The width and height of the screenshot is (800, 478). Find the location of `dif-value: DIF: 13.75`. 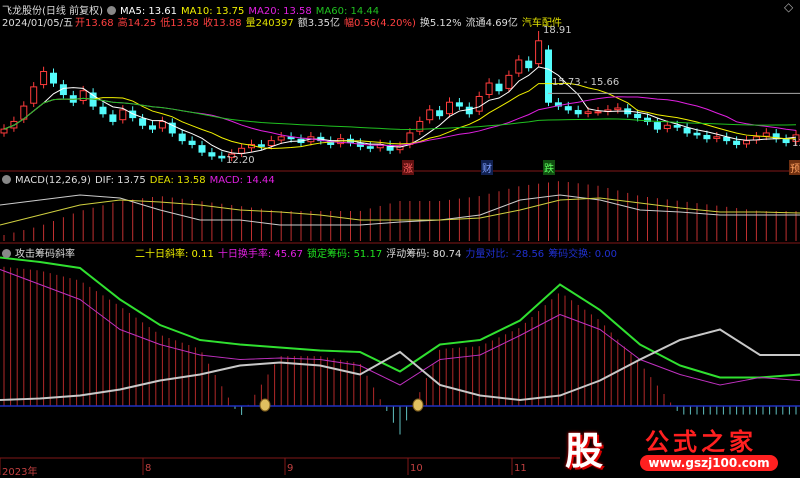

dif-value: DIF: 13.75 is located at coordinates (120, 180).